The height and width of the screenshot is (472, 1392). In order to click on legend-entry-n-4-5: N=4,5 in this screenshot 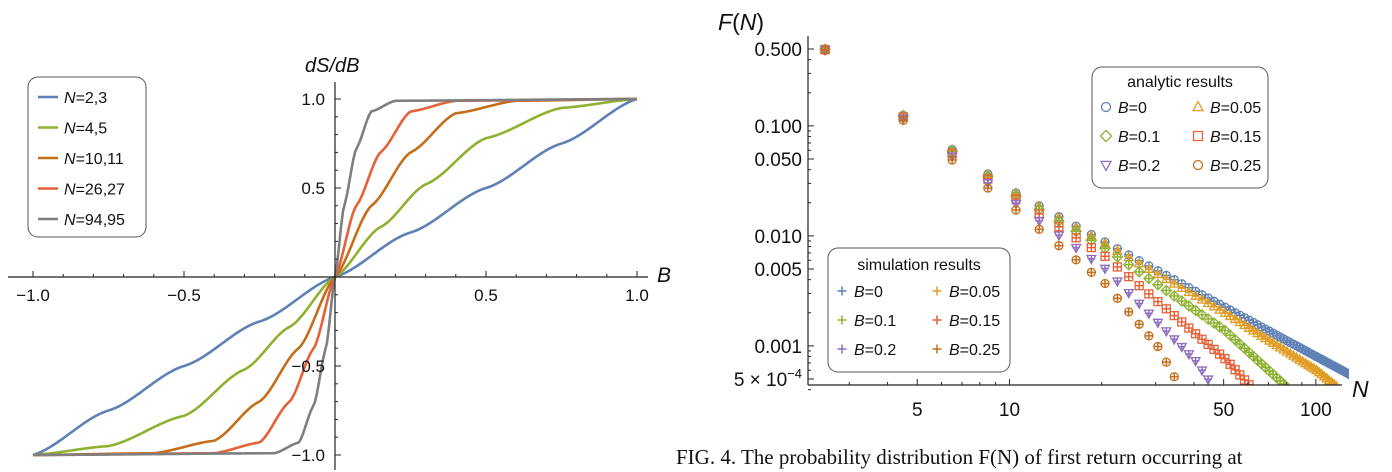, I will do `click(85, 129)`.